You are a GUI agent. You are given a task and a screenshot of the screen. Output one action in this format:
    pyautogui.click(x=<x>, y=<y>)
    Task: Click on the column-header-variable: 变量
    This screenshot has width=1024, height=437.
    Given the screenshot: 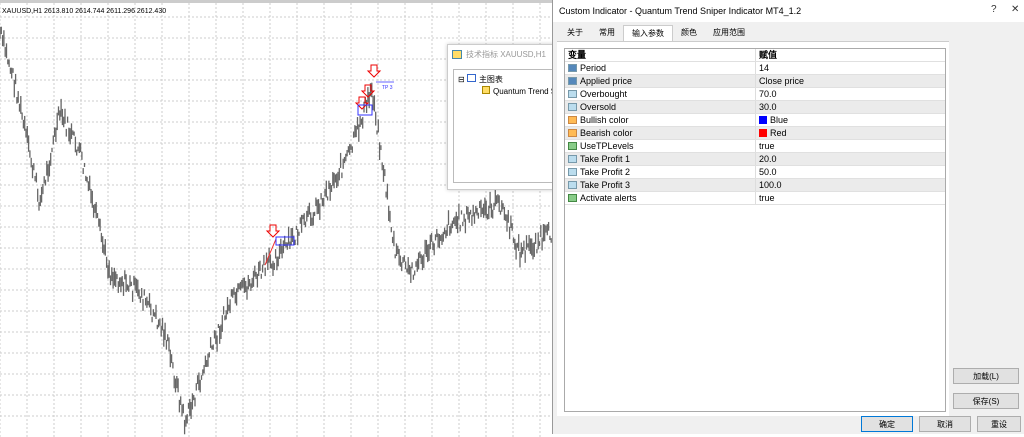 What is the action you would take?
    pyautogui.click(x=660, y=55)
    